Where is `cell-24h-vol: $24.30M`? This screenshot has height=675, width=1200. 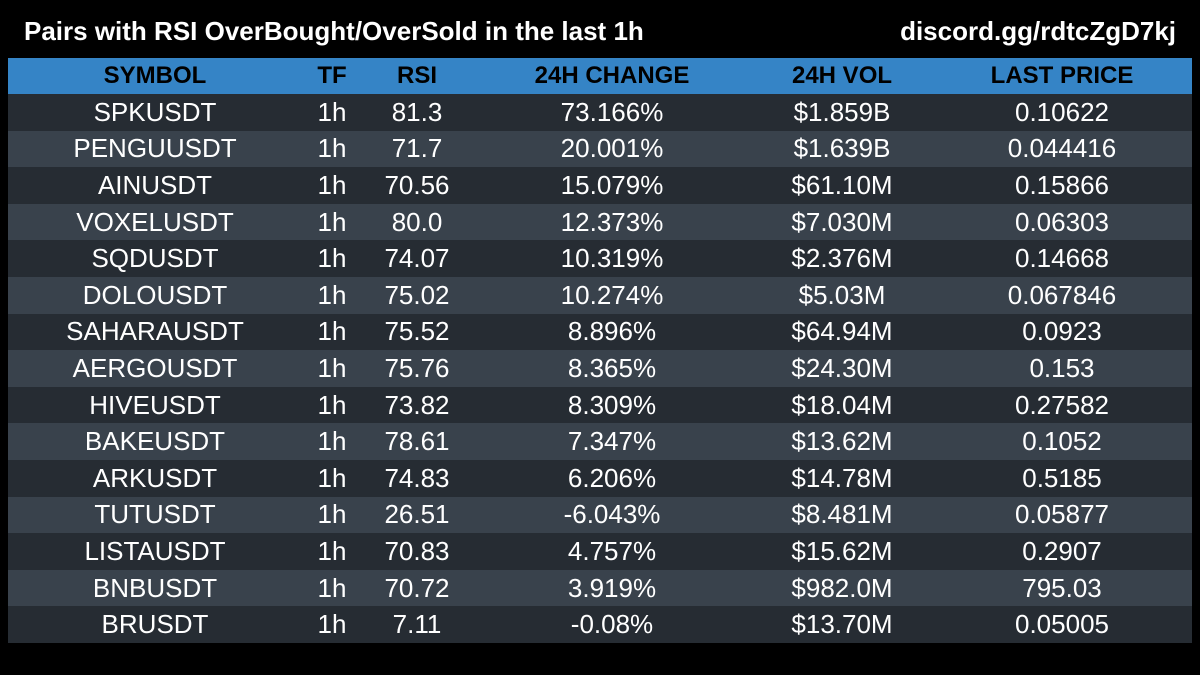
cell-24h-vol: $24.30M is located at coordinates (842, 367).